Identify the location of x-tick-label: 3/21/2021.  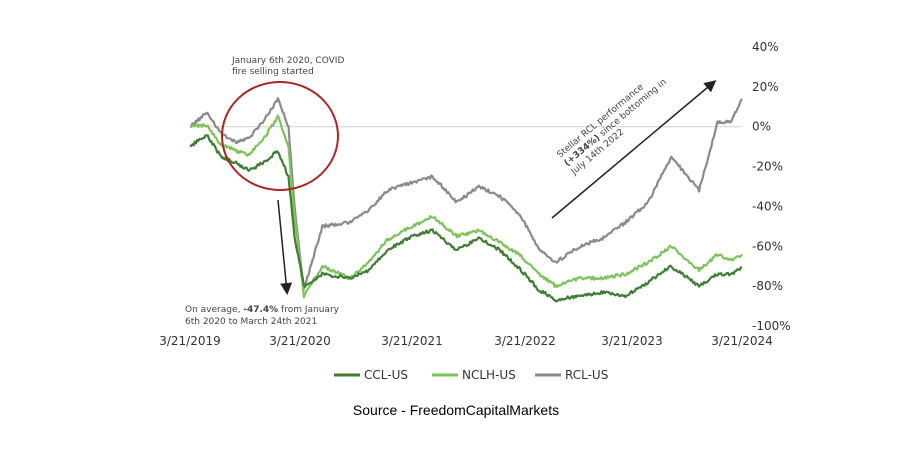
(412, 341).